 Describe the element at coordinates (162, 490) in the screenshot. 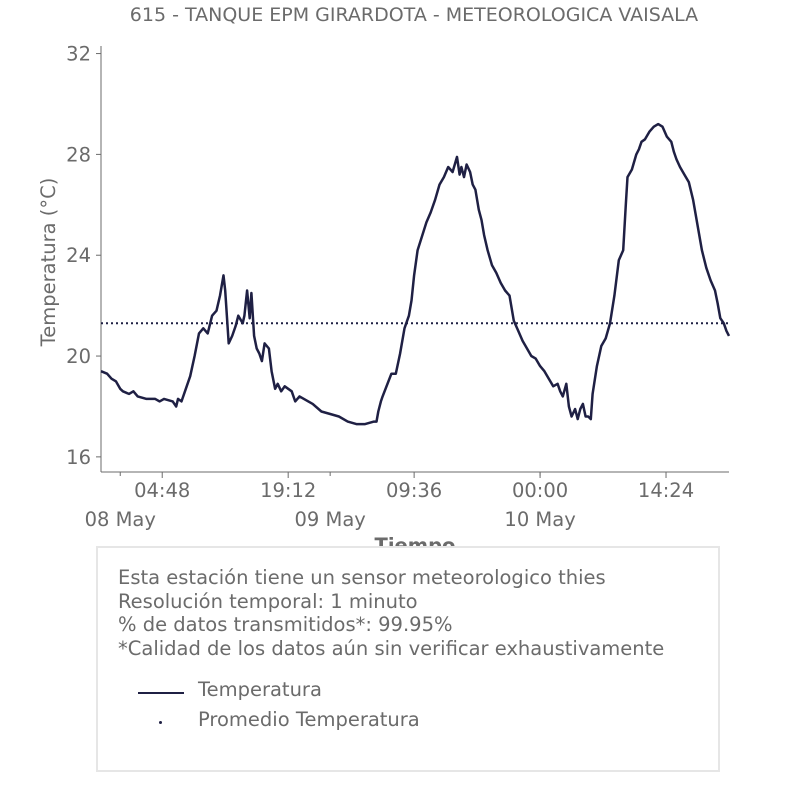

I see `x-tick-label: 04:48` at that location.